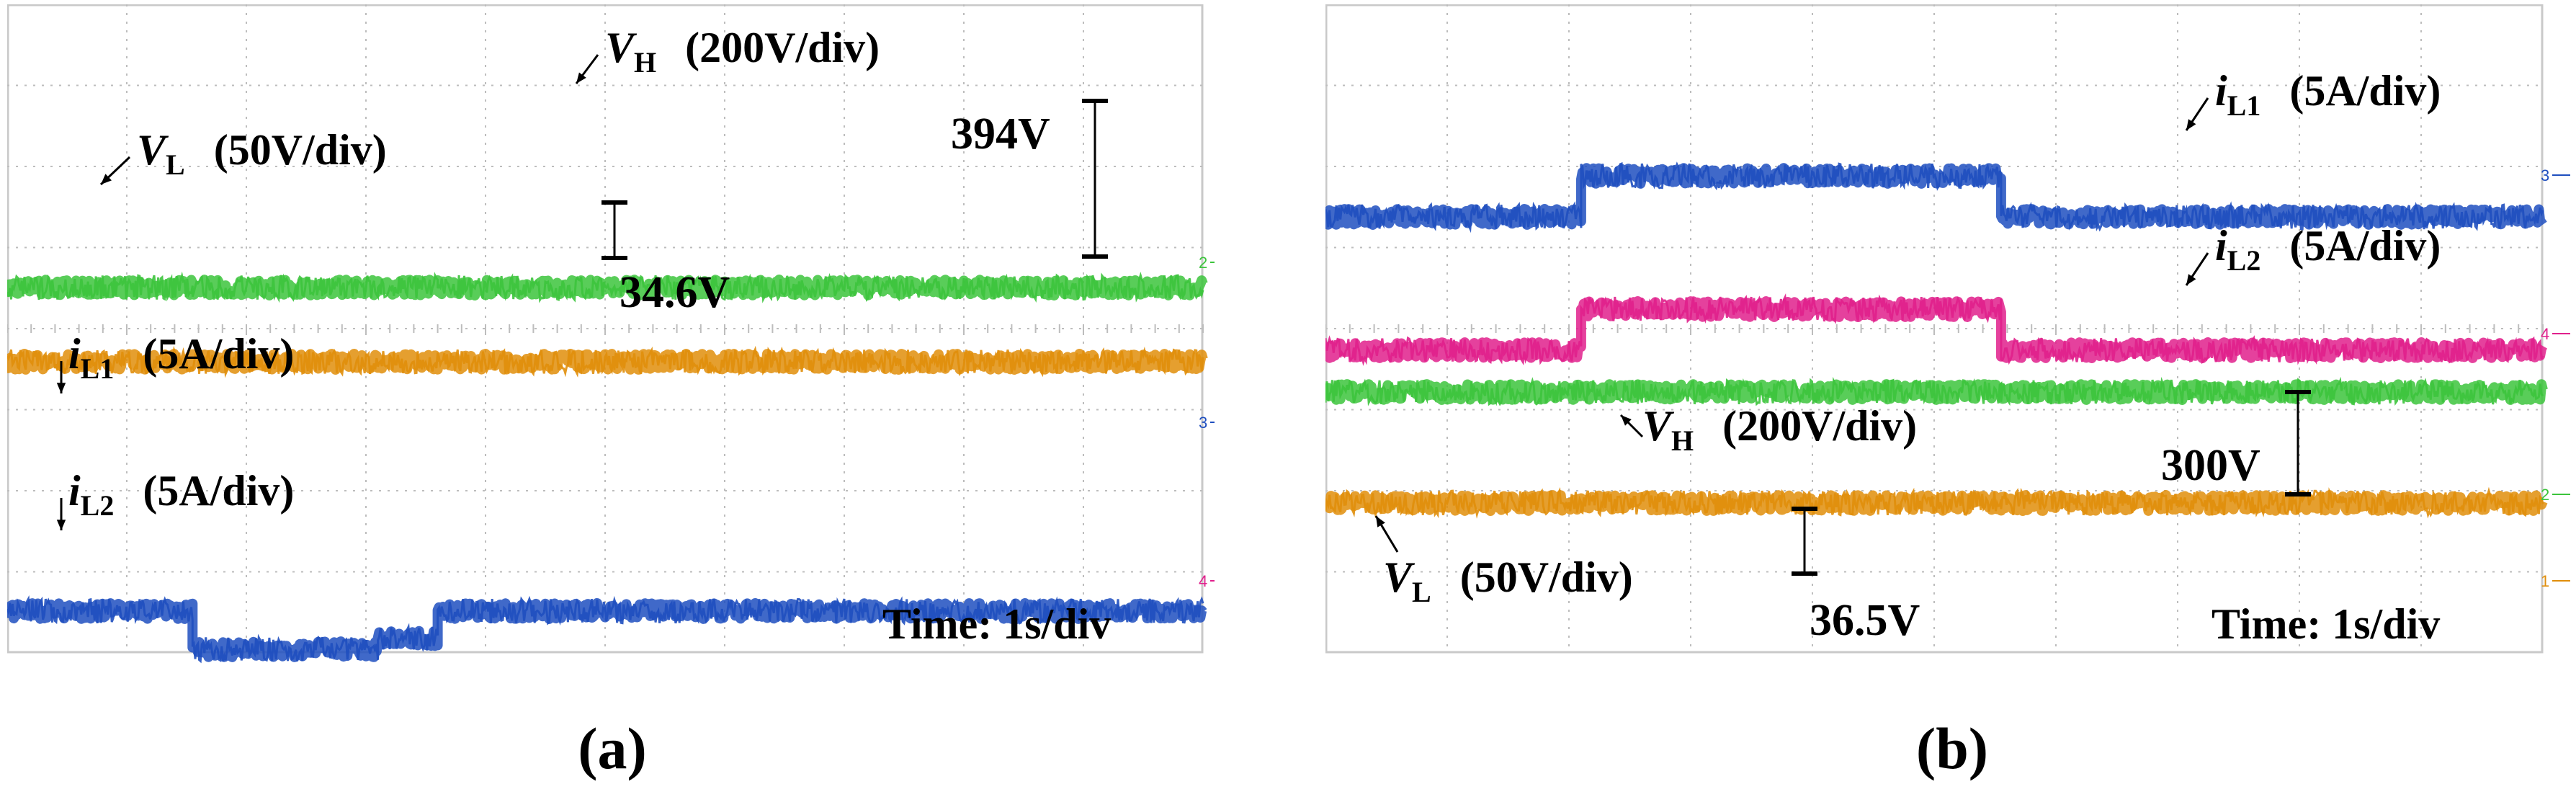 This screenshot has width=2576, height=797. I want to click on caption-b: (b), so click(1952, 748).